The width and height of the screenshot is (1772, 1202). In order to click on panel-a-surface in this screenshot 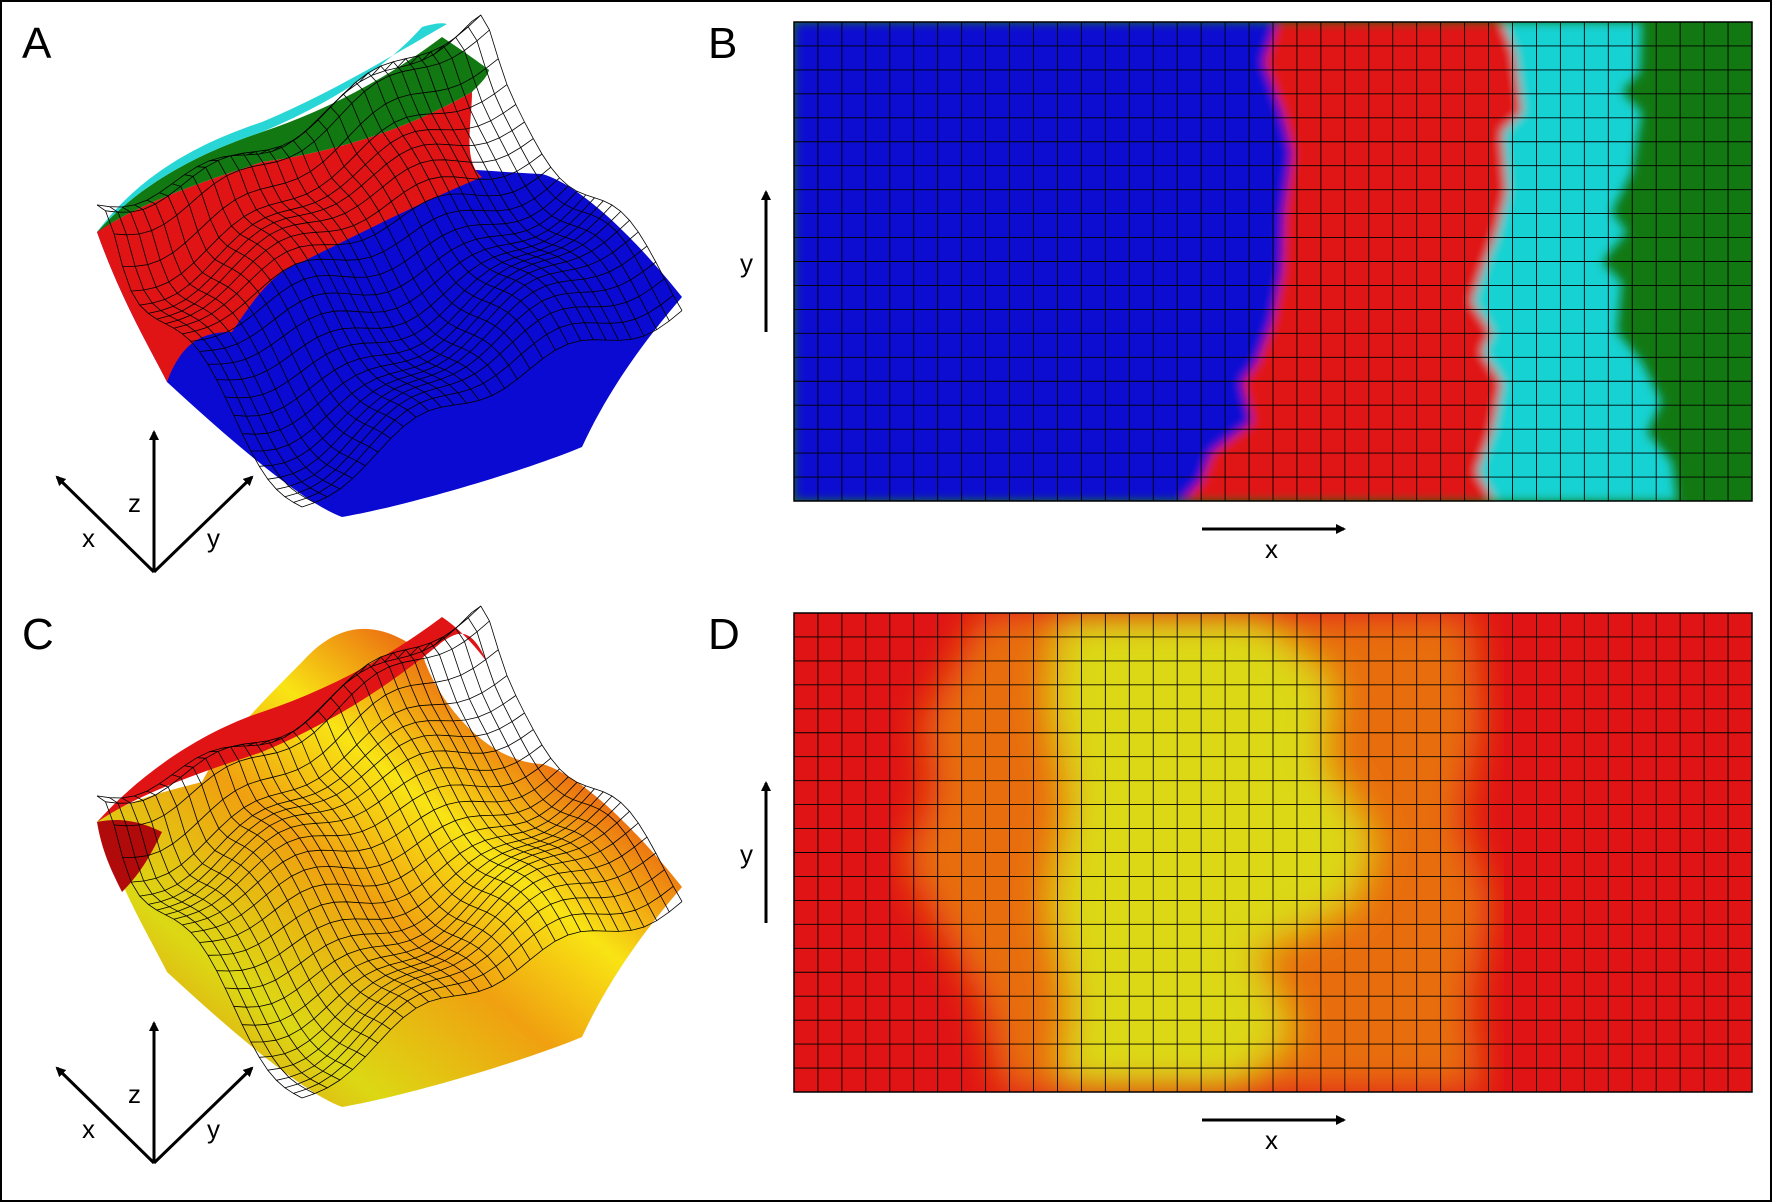, I will do `click(389, 265)`.